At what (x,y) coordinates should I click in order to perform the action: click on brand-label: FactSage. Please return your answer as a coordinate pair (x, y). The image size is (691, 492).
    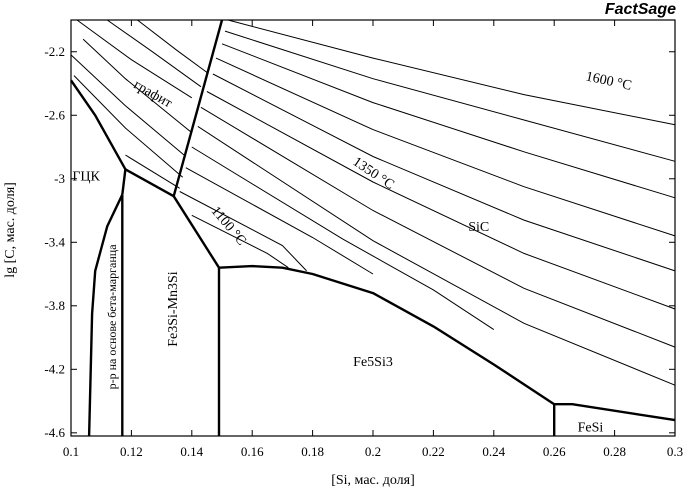
    Looking at the image, I should click on (640, 9).